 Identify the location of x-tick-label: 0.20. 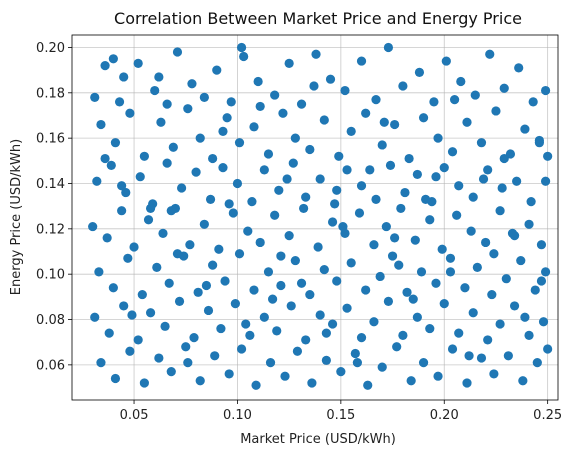
(444, 415).